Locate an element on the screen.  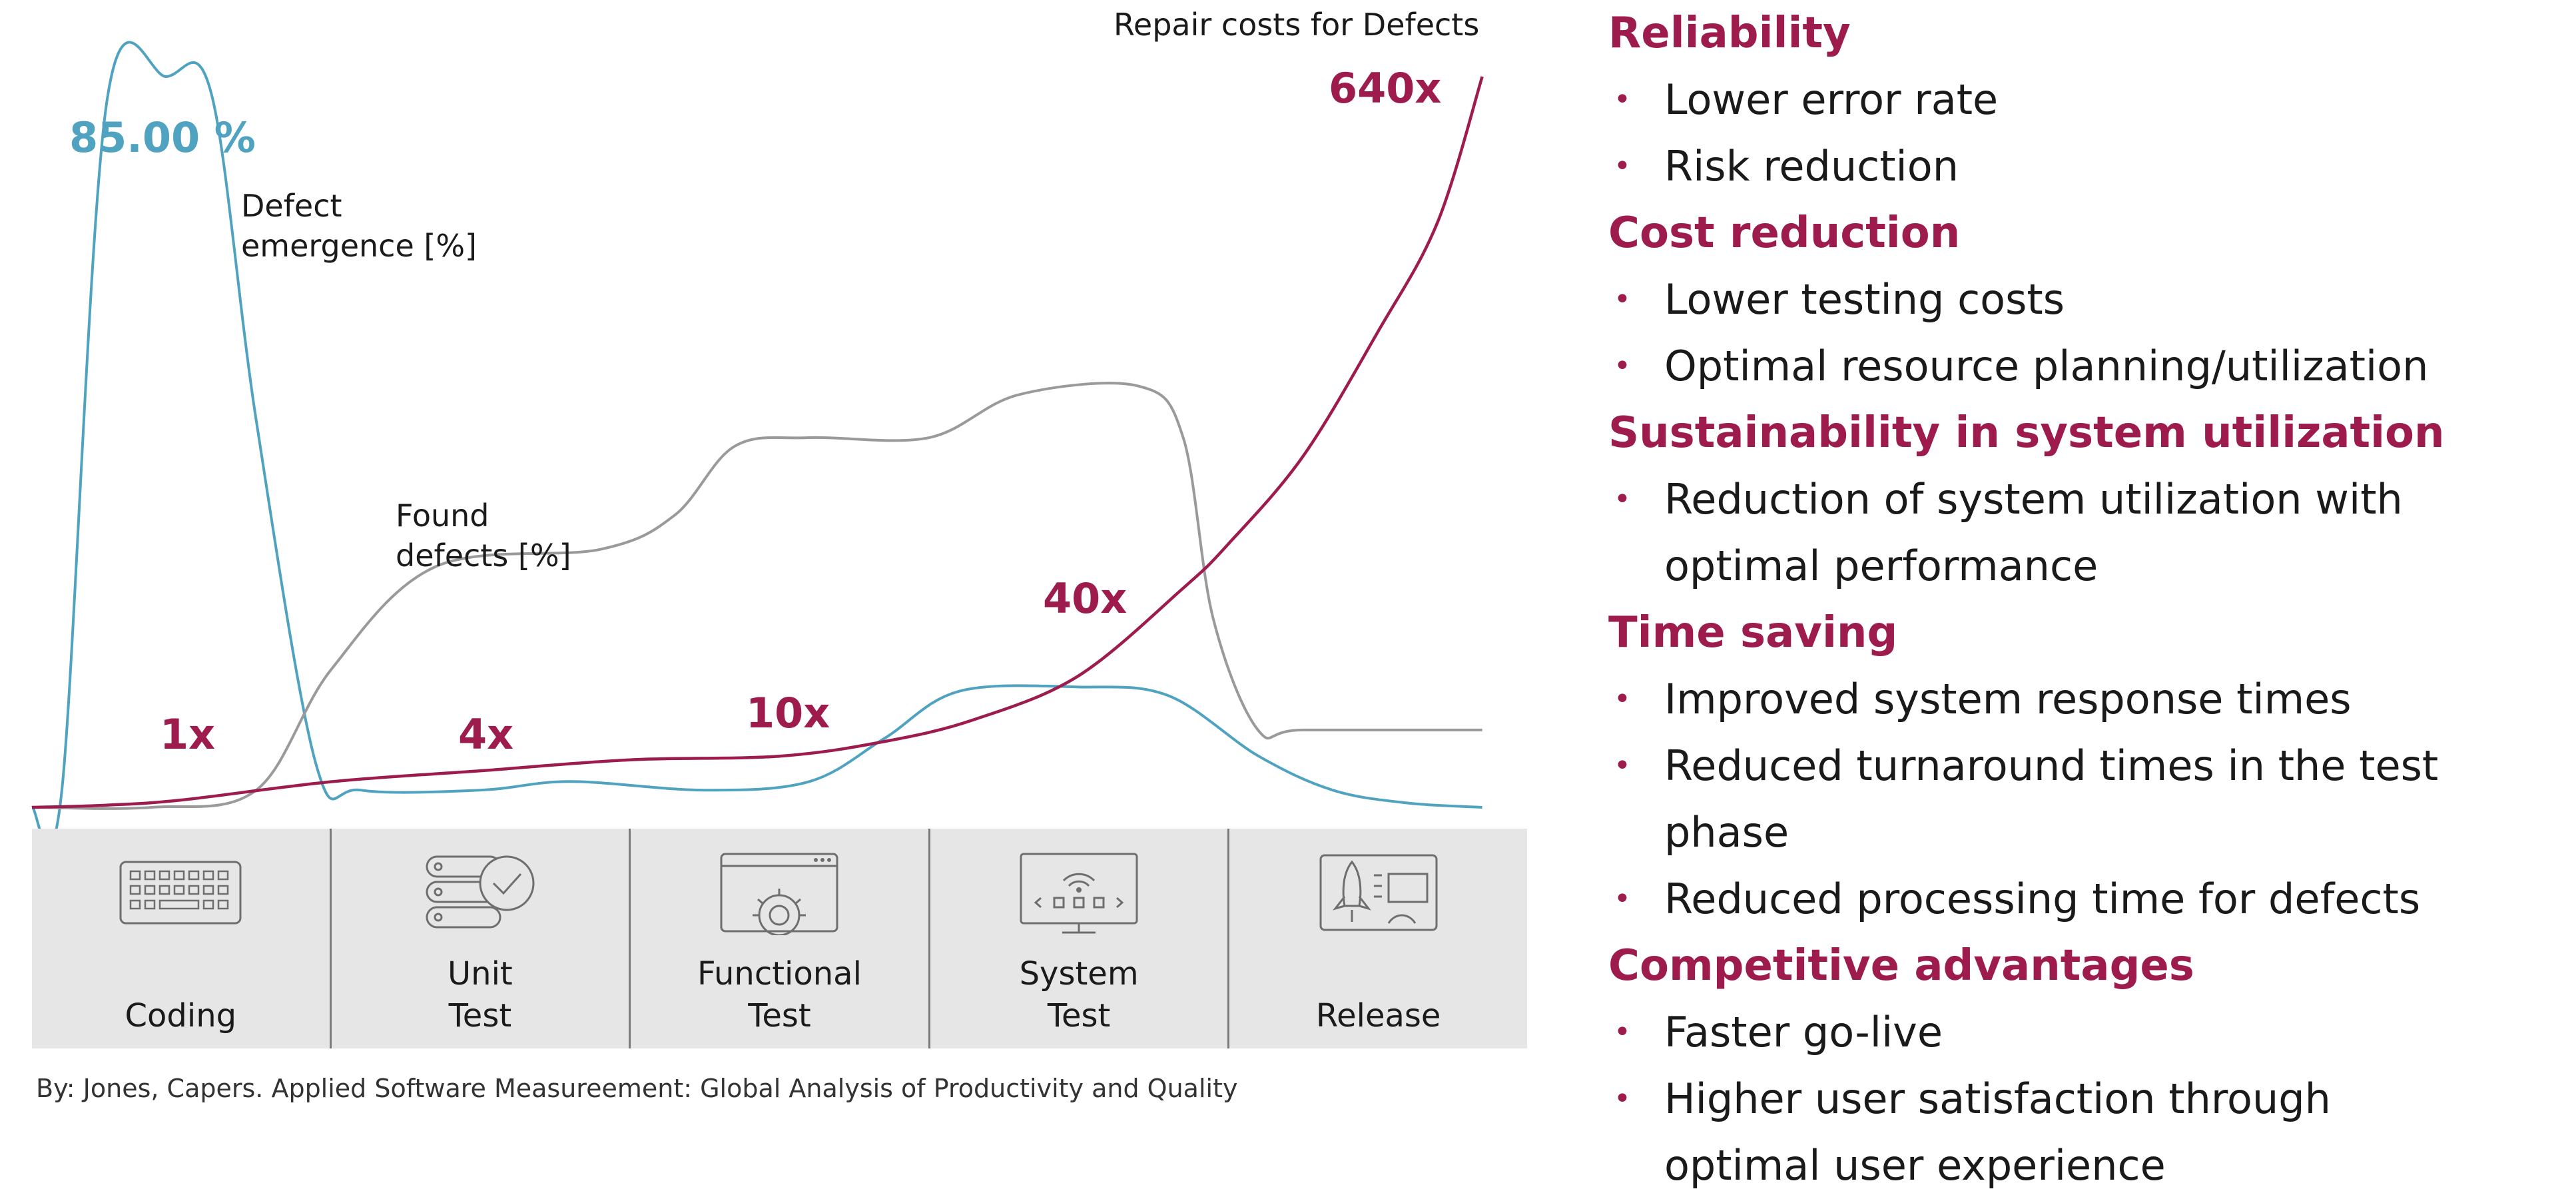
benefit-item-text: Faster go-live is located at coordinates (1803, 1032).